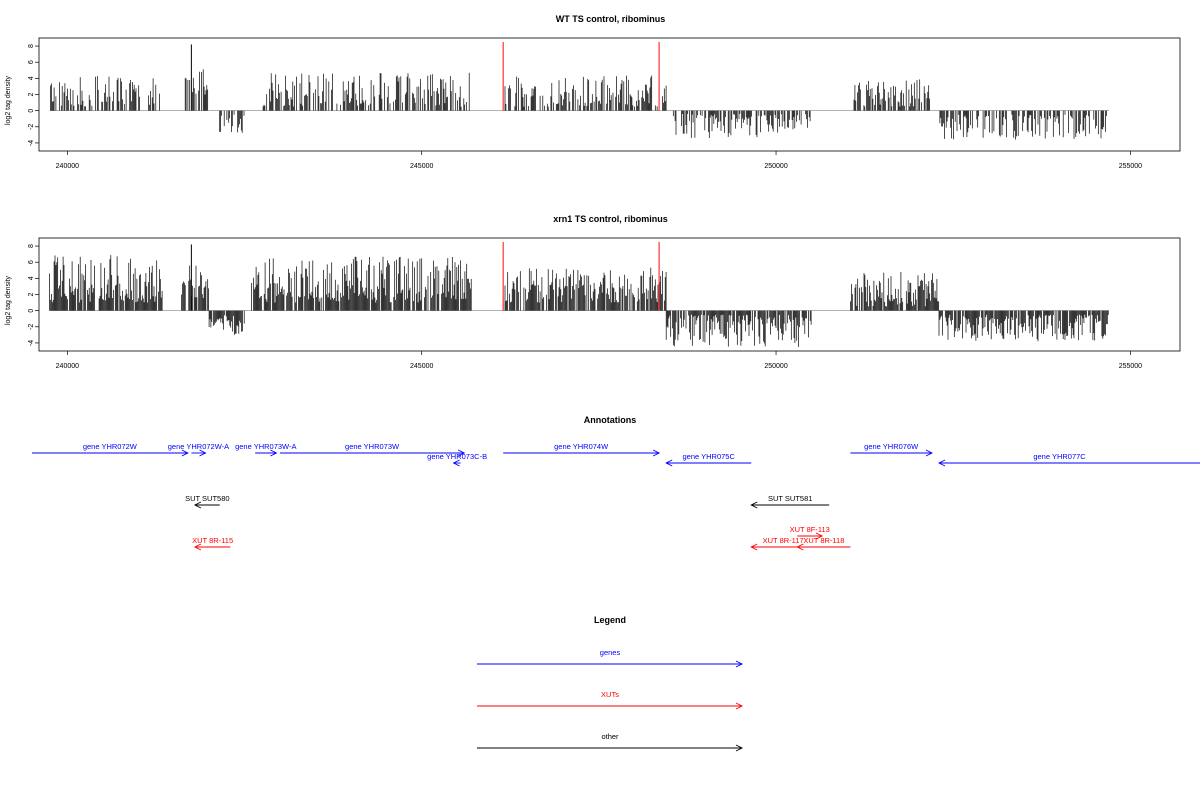 The height and width of the screenshot is (800, 1200). I want to click on annotation-label: gene YHR072W-A, so click(198, 446).